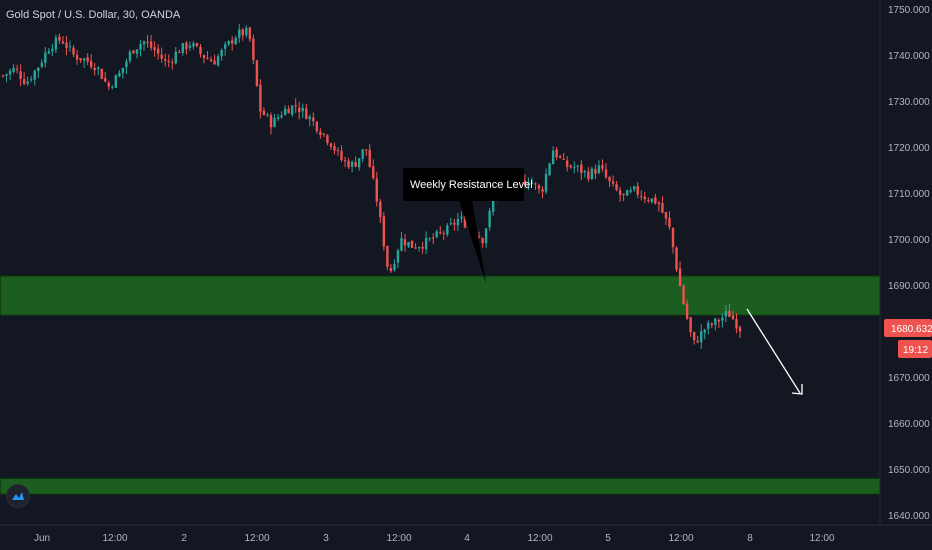  Describe the element at coordinates (750, 538) in the screenshot. I see `time-tick-label: 8` at that location.